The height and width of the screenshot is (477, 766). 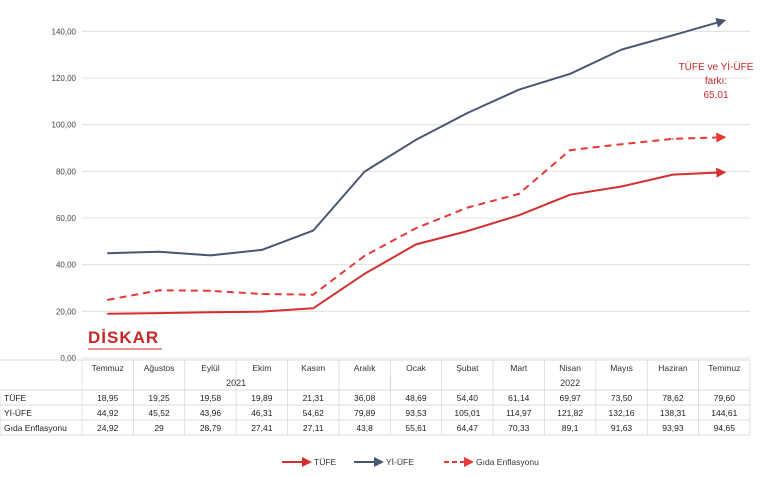 What do you see at coordinates (108, 428) in the screenshot?
I see `table-cell: 24,92` at bounding box center [108, 428].